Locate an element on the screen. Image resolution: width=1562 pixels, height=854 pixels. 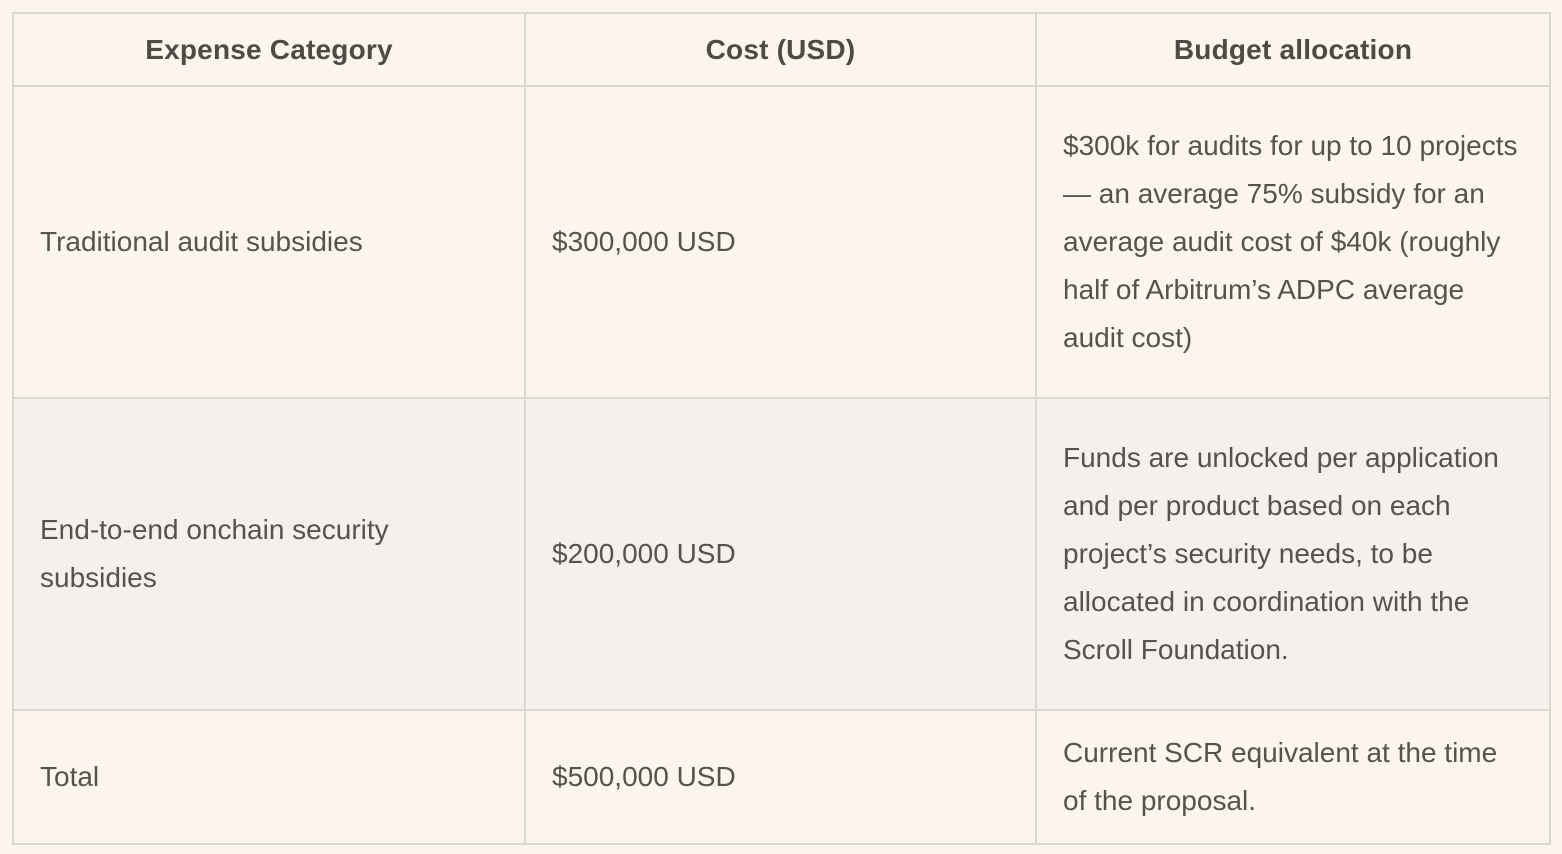
column-header-expense-category: Expense Category is located at coordinates (269, 49).